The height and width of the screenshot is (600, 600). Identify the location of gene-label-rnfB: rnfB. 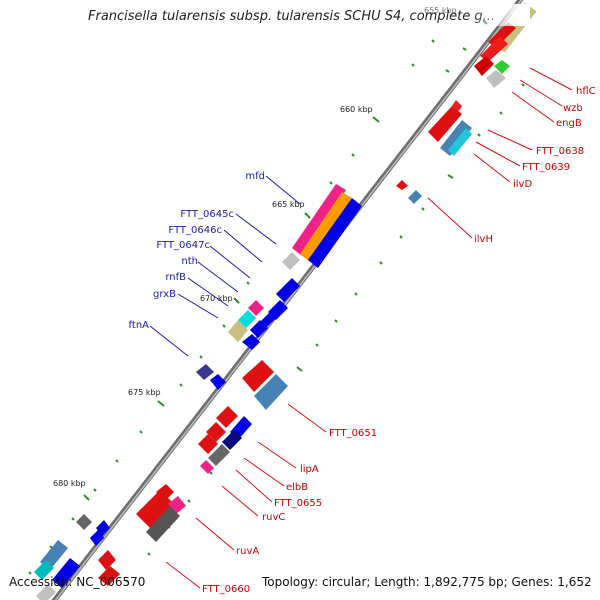
(175, 277).